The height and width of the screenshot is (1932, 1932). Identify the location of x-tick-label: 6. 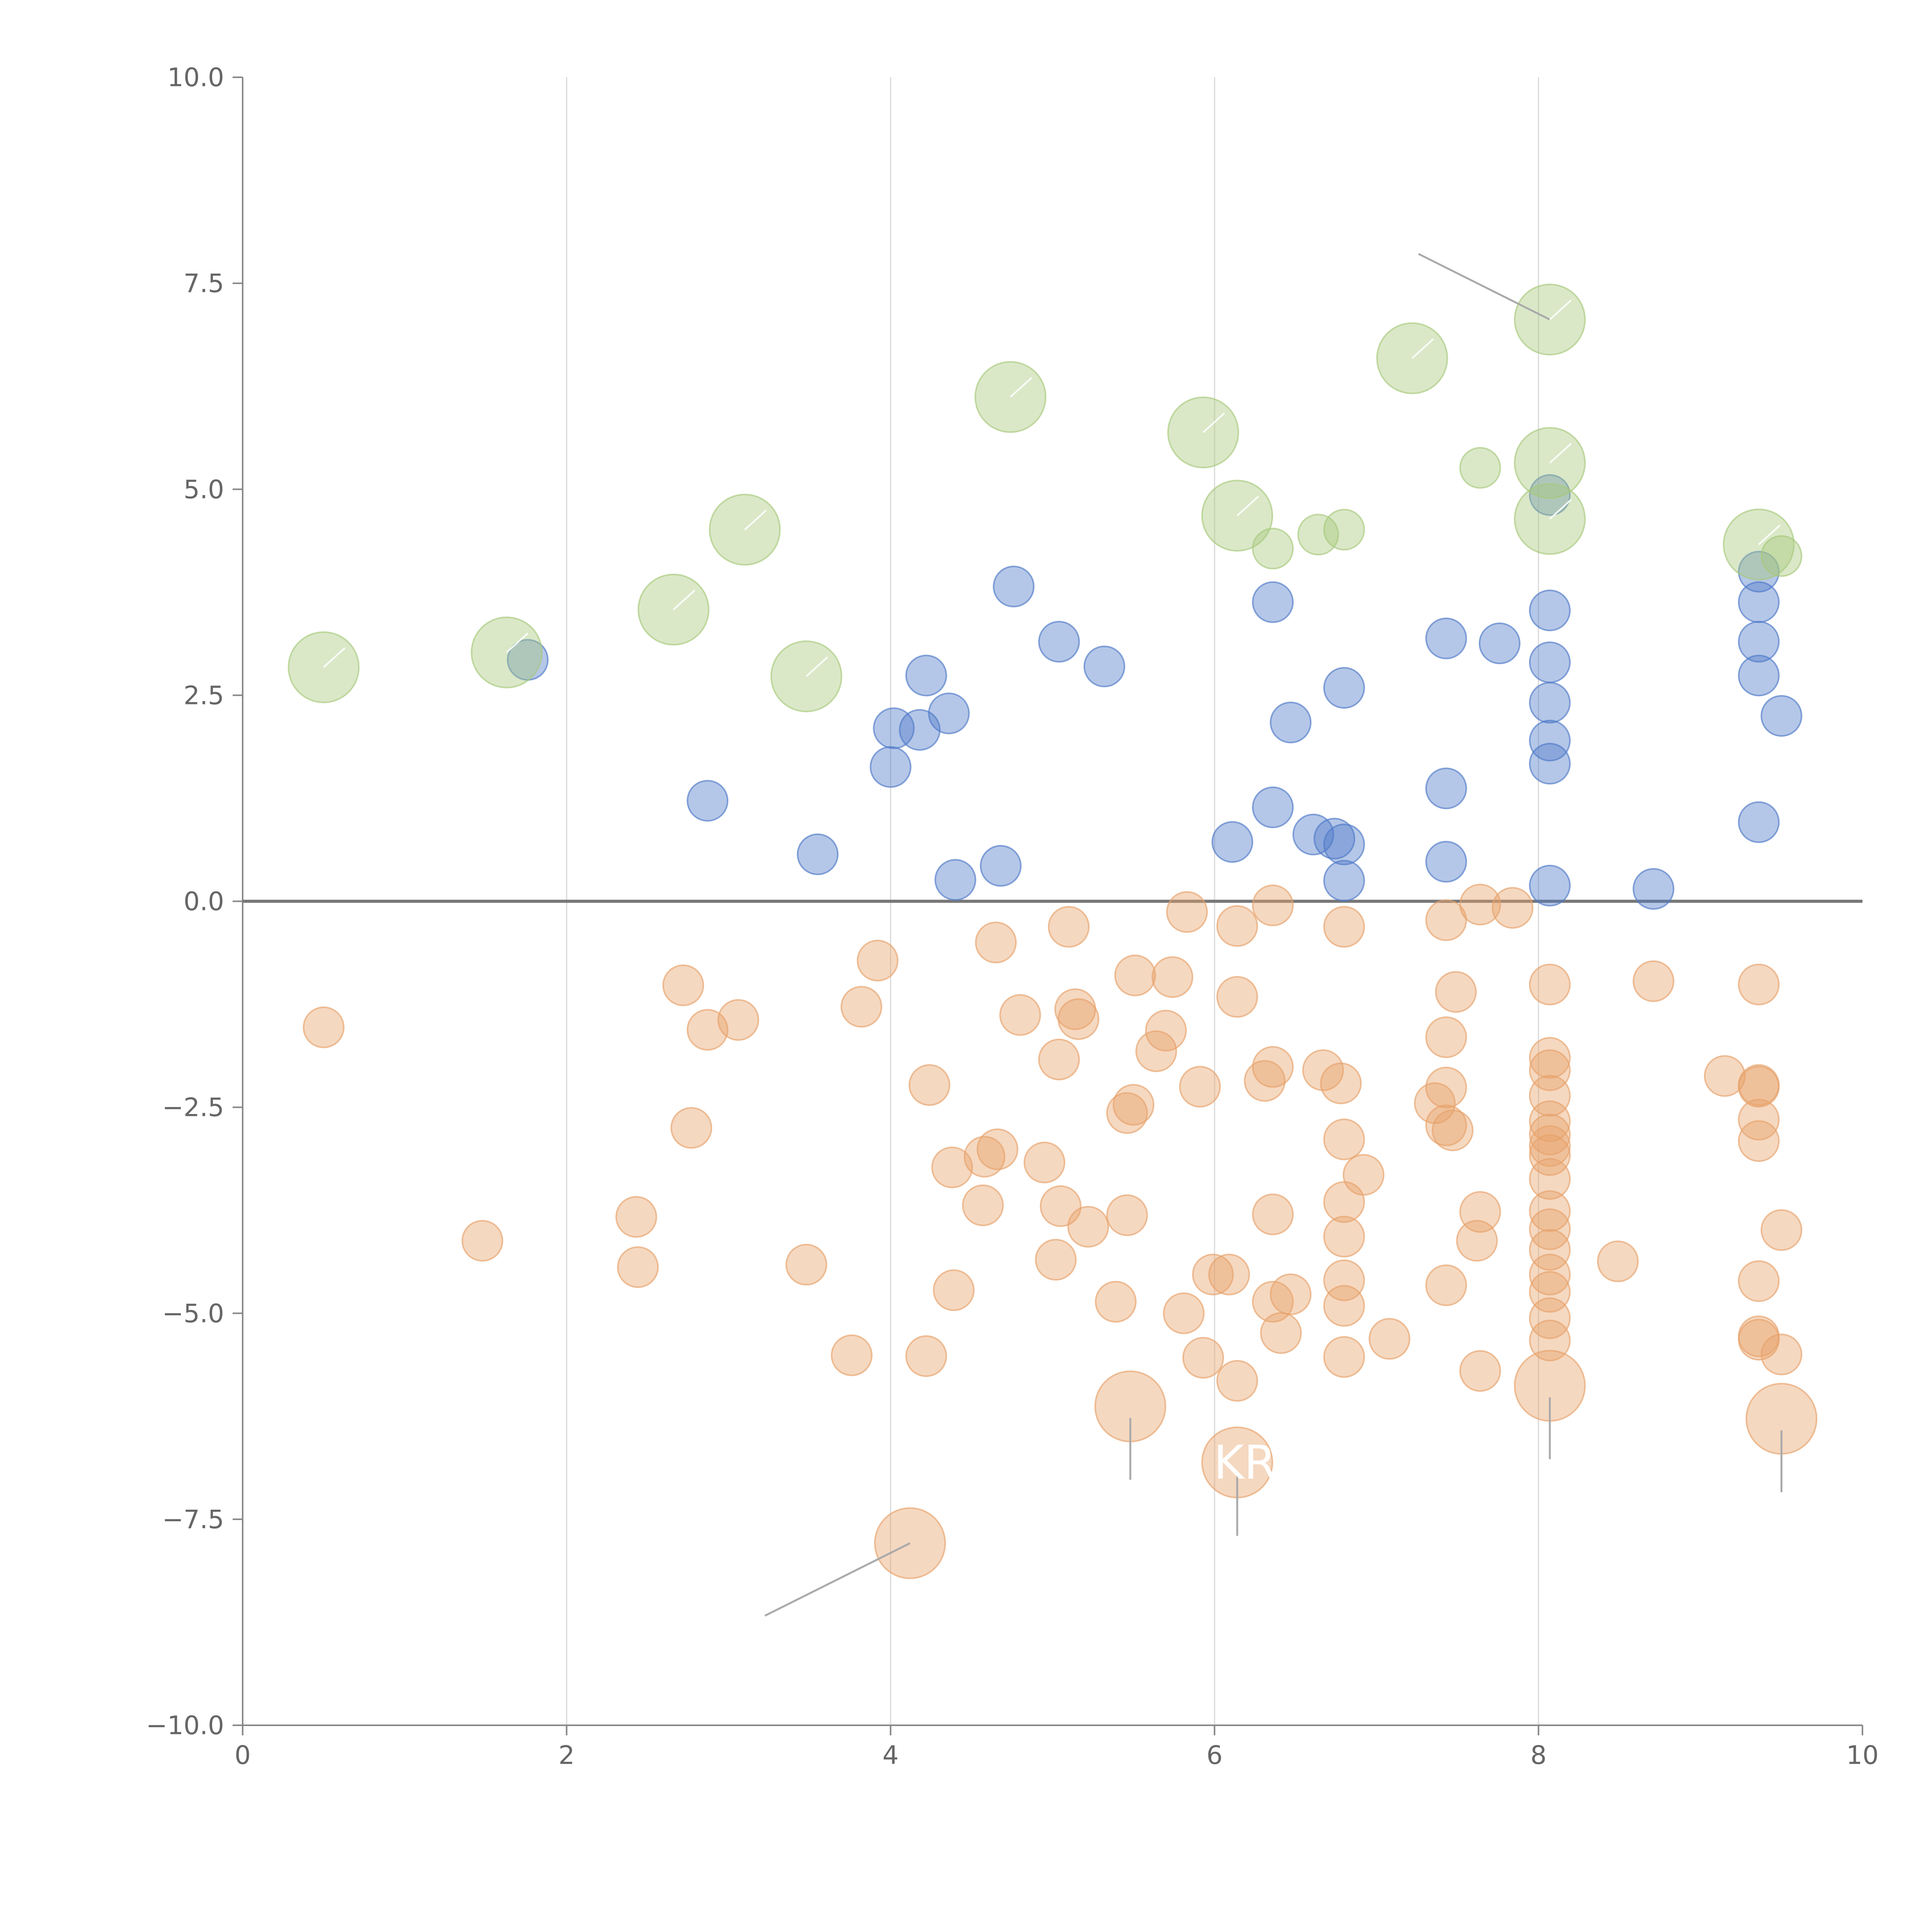
(1214, 1755).